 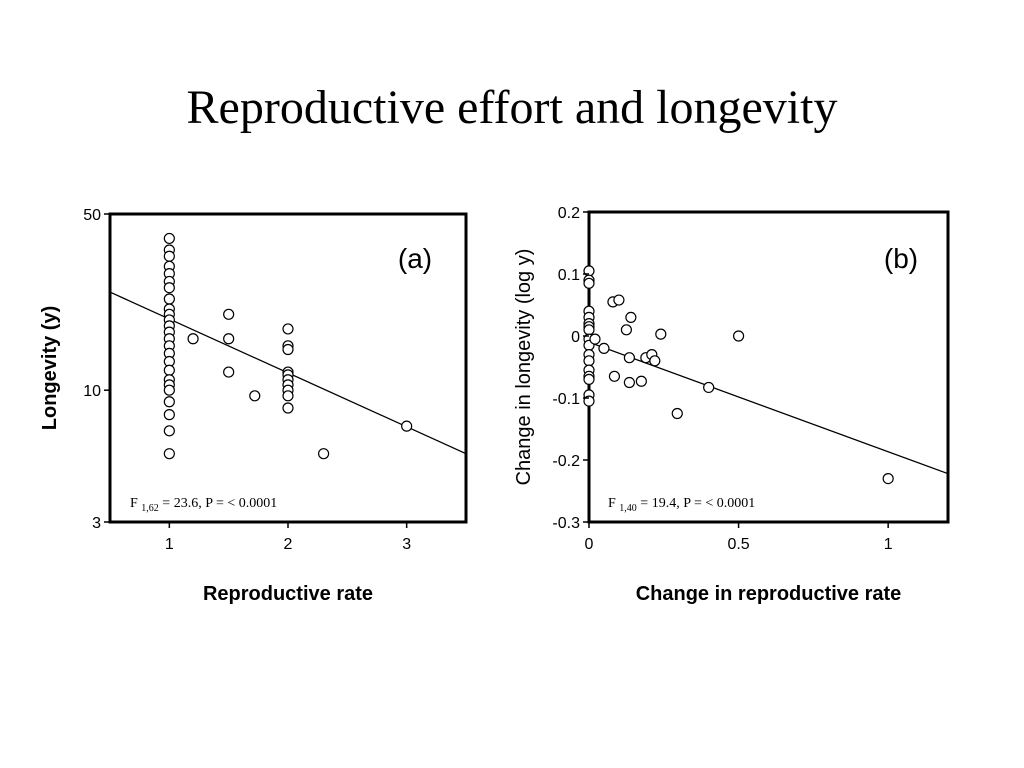 What do you see at coordinates (589, 544) in the screenshot?
I see `x-tick-label: 0` at bounding box center [589, 544].